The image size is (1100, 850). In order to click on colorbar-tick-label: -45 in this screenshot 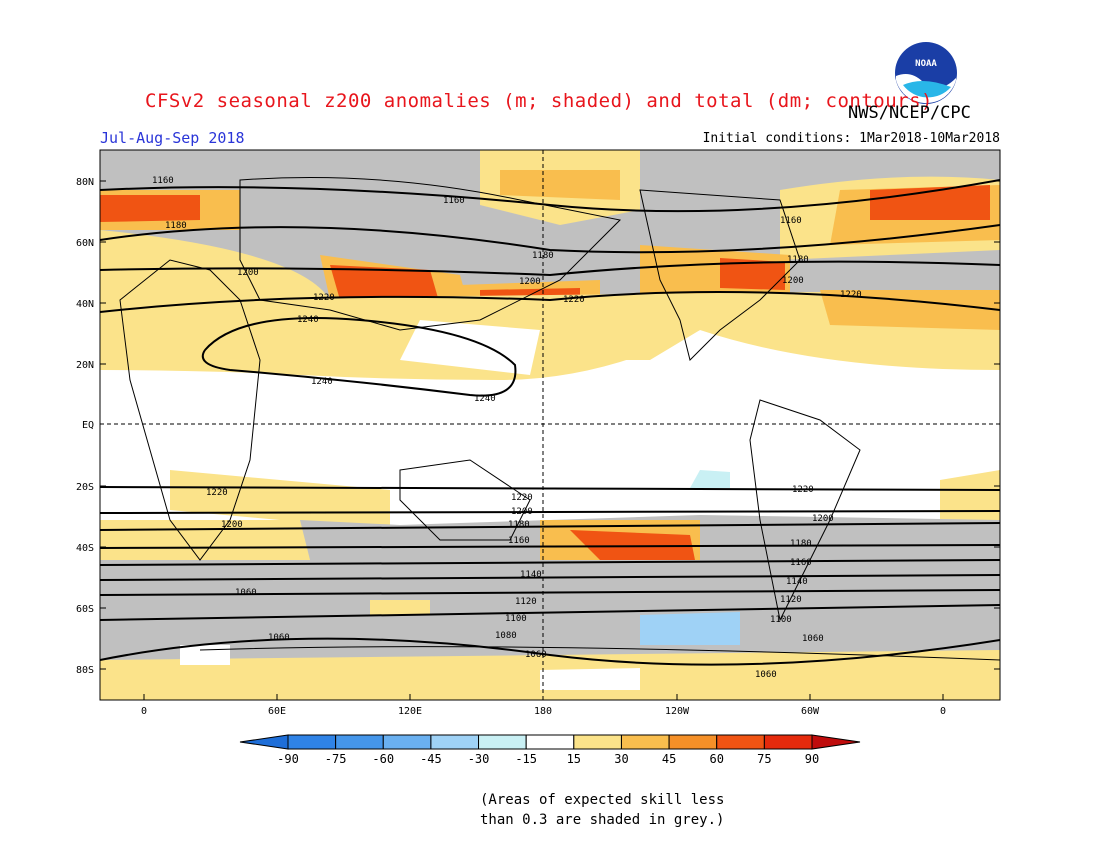, I will do `click(431, 759)`.